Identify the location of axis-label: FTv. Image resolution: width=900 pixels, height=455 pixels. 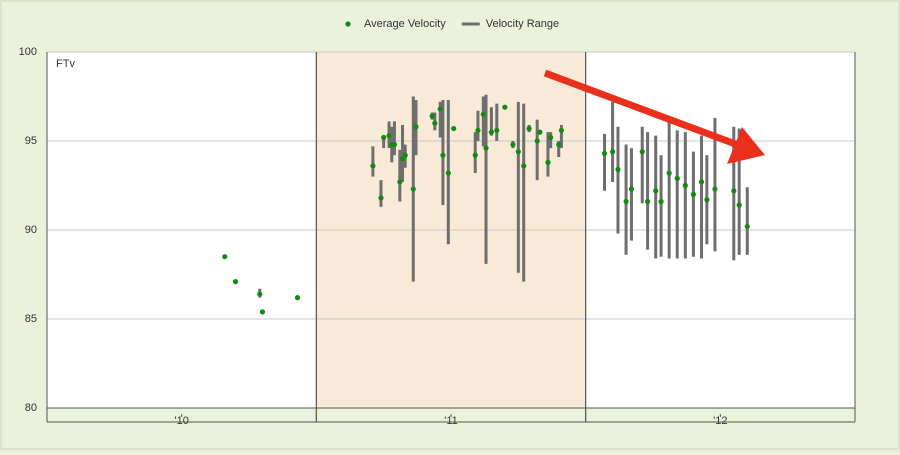
(65, 64).